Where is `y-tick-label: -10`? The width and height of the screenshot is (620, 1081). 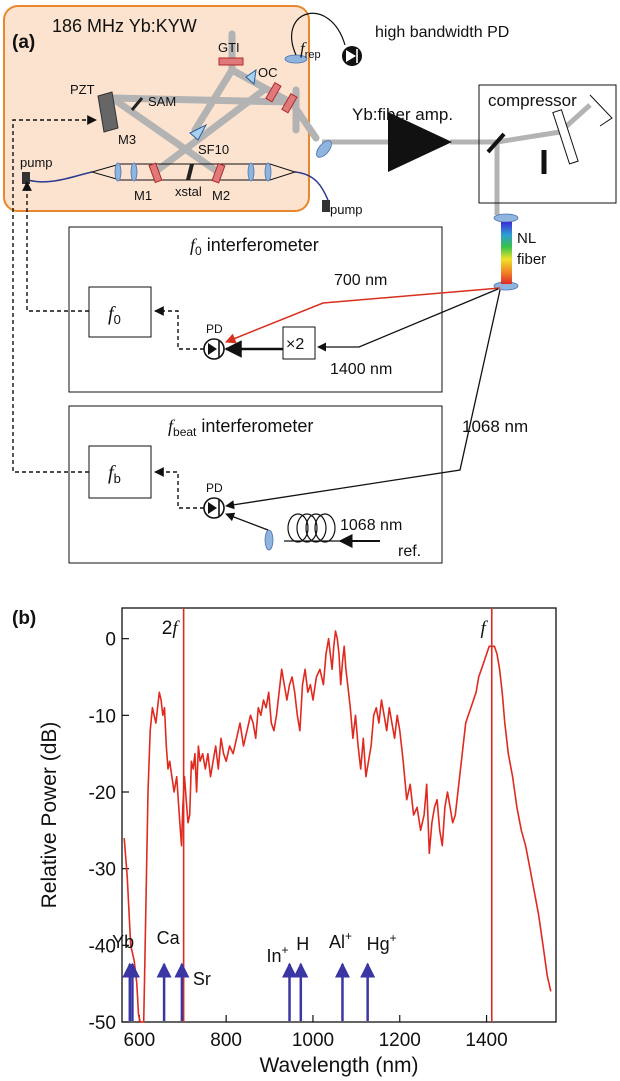 y-tick-label: -10 is located at coordinates (102, 716).